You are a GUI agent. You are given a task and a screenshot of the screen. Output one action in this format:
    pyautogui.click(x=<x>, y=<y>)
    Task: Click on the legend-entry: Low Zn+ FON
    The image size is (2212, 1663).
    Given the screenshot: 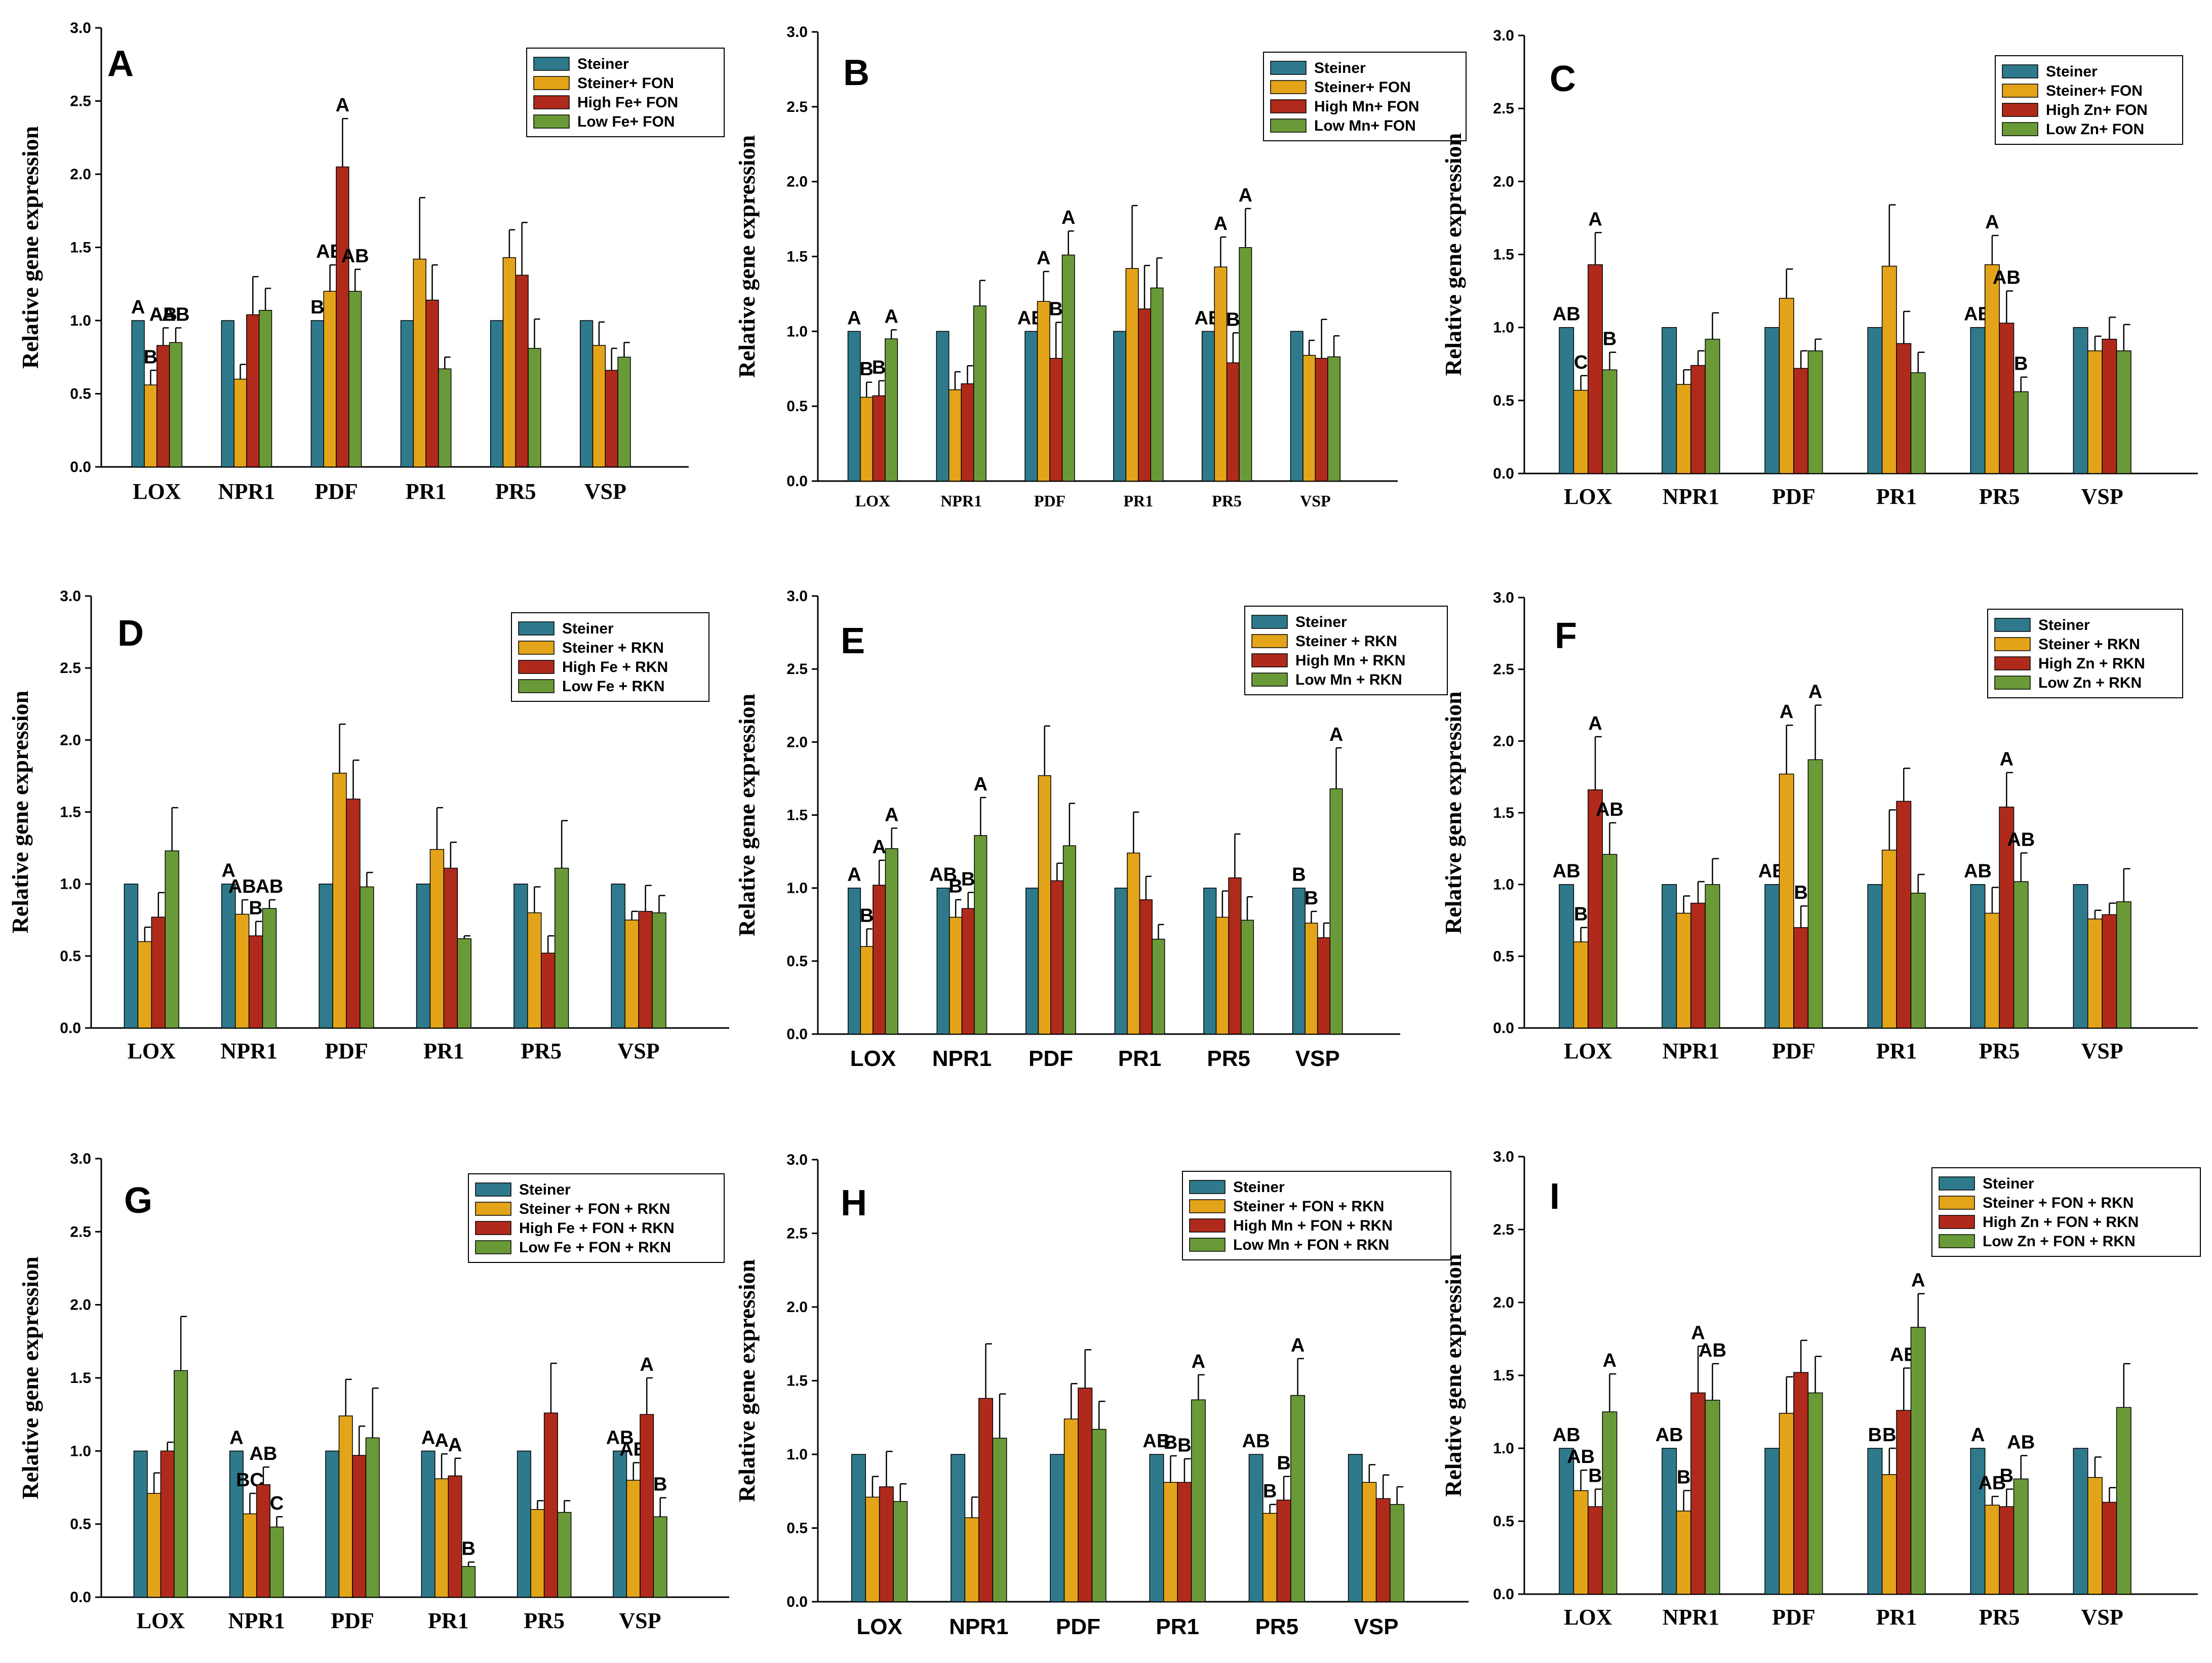 What is the action you would take?
    pyautogui.click(x=2095, y=129)
    